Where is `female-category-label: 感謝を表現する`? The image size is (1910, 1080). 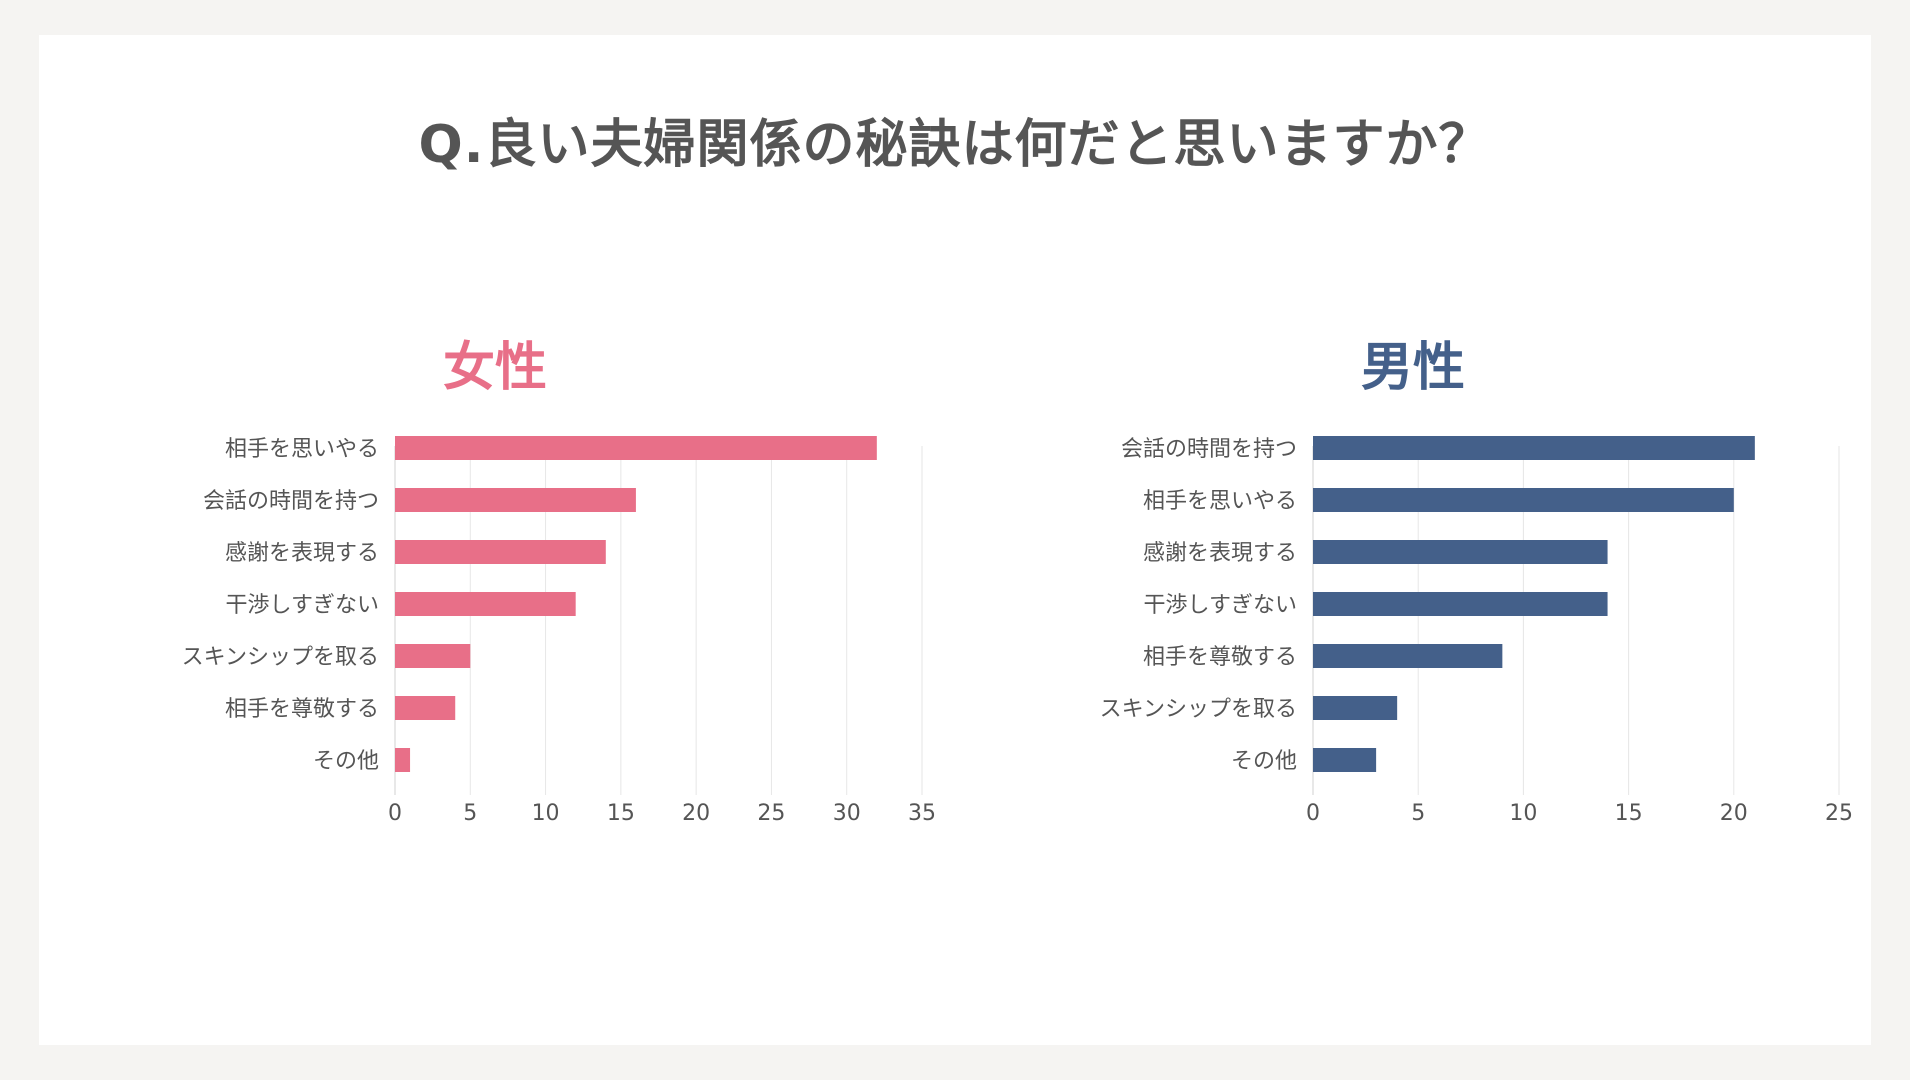 female-category-label: 感謝を表現する is located at coordinates (302, 553).